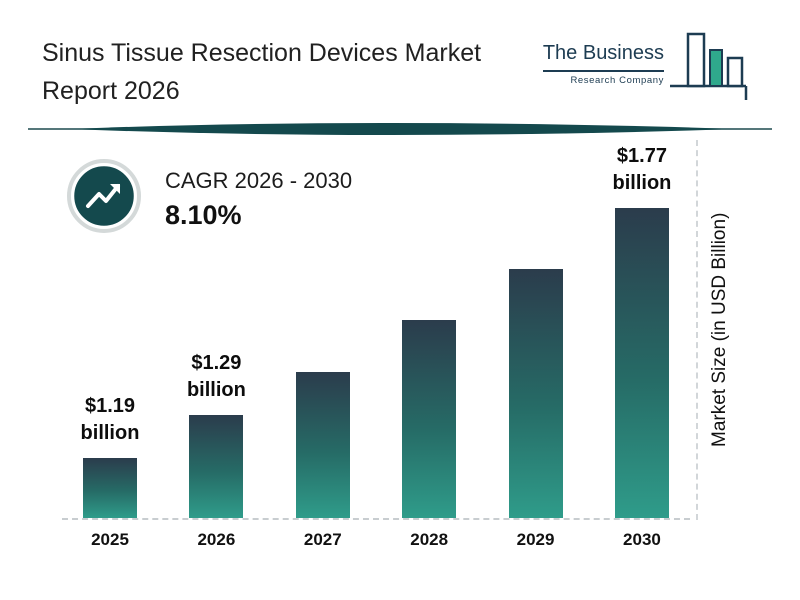 This screenshot has height=600, width=800. I want to click on logo-name: The Business, so click(603, 57).